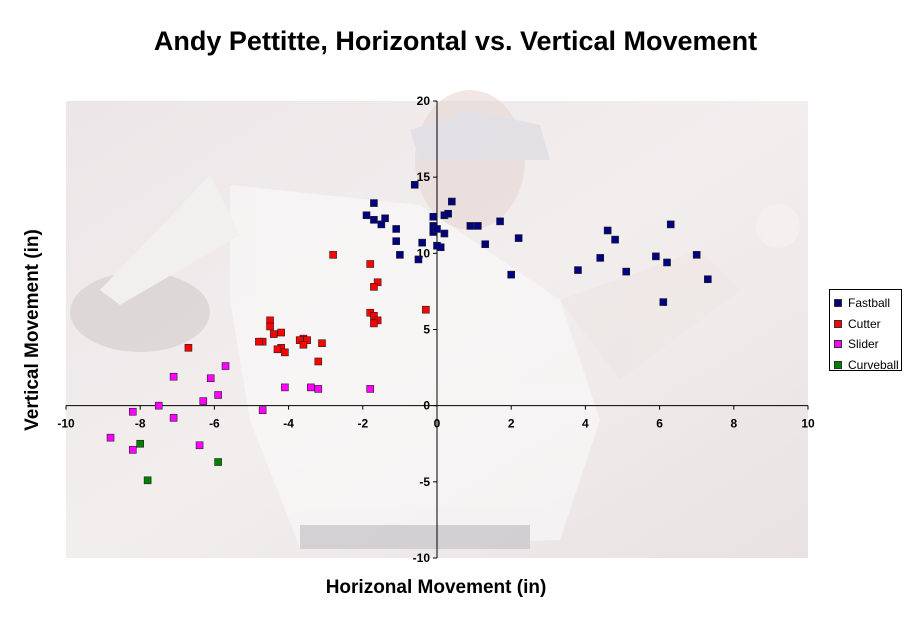  What do you see at coordinates (585, 424) in the screenshot?
I see `x-tick-label: 4` at bounding box center [585, 424].